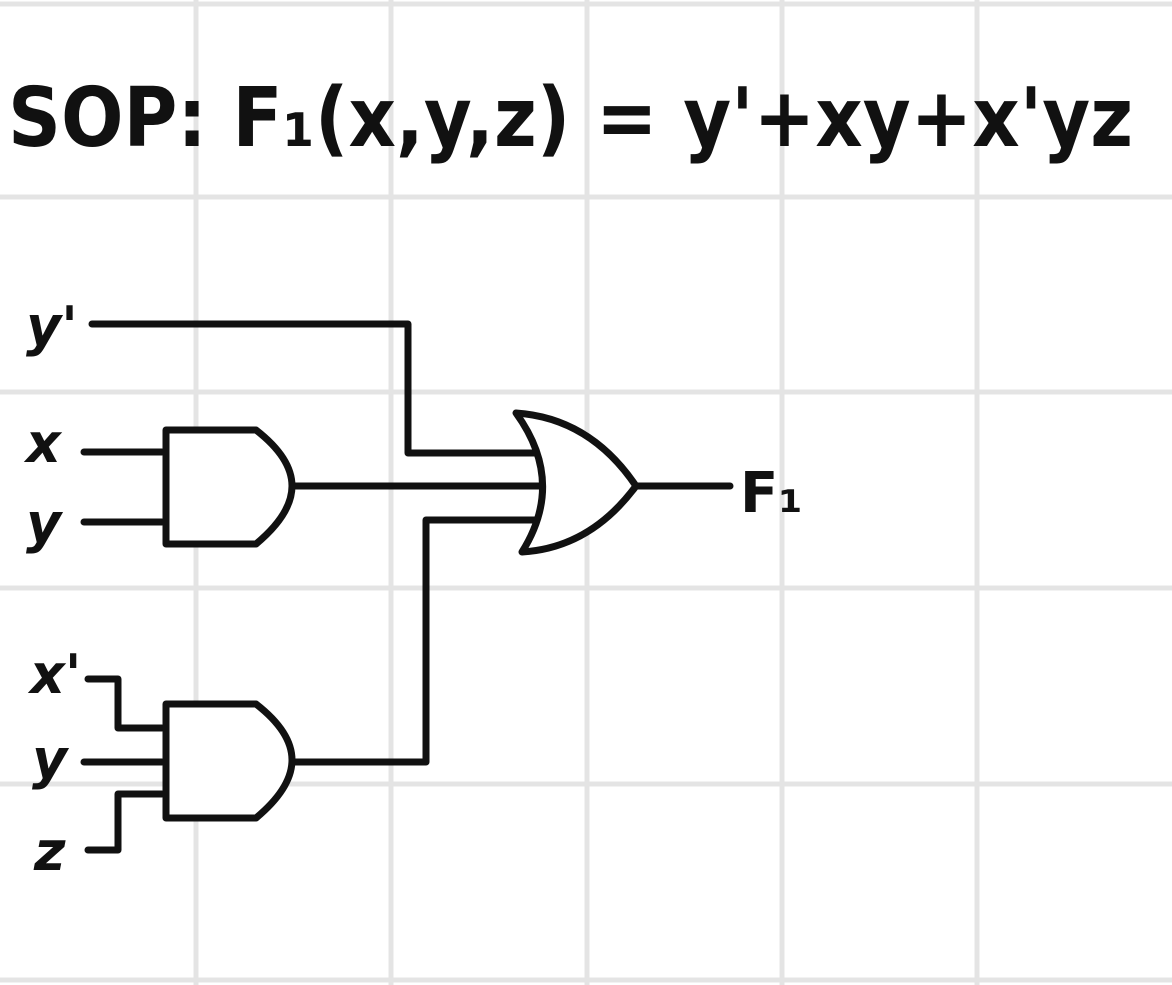 This screenshot has width=1172, height=985. I want to click on label-y: y, so click(45, 523).